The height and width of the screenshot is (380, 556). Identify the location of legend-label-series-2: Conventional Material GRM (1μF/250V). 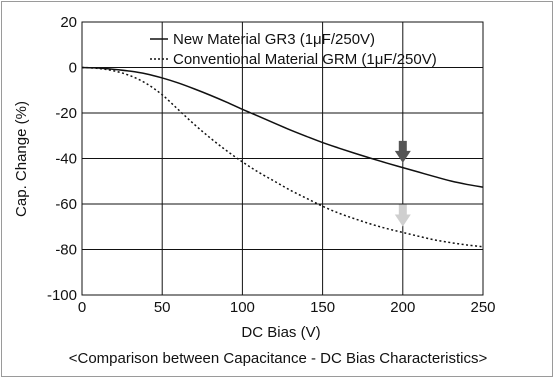
(305, 59).